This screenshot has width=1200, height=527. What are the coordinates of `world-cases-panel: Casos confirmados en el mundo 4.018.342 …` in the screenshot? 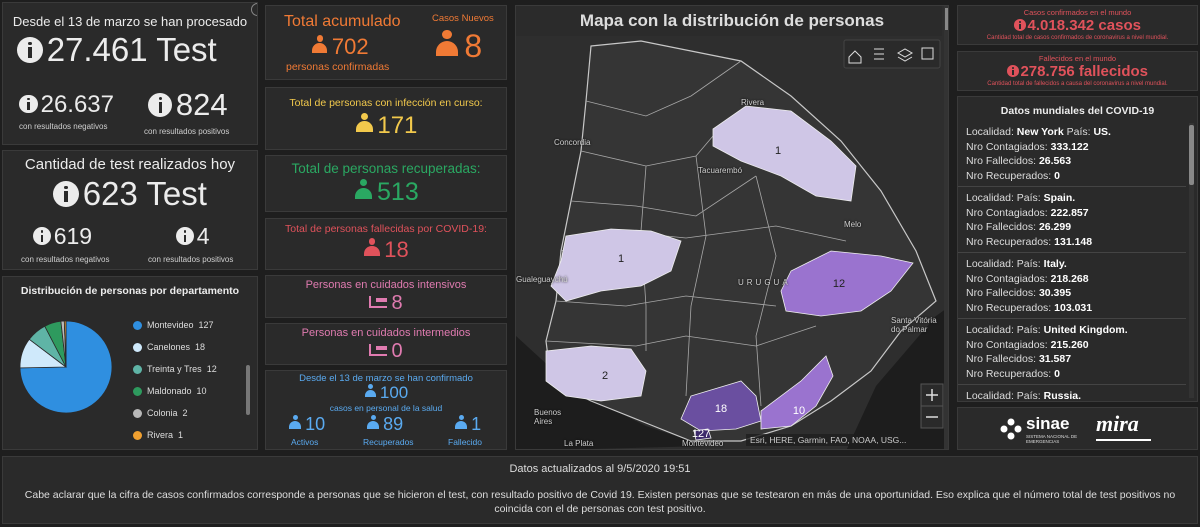 It's located at (1077, 25).